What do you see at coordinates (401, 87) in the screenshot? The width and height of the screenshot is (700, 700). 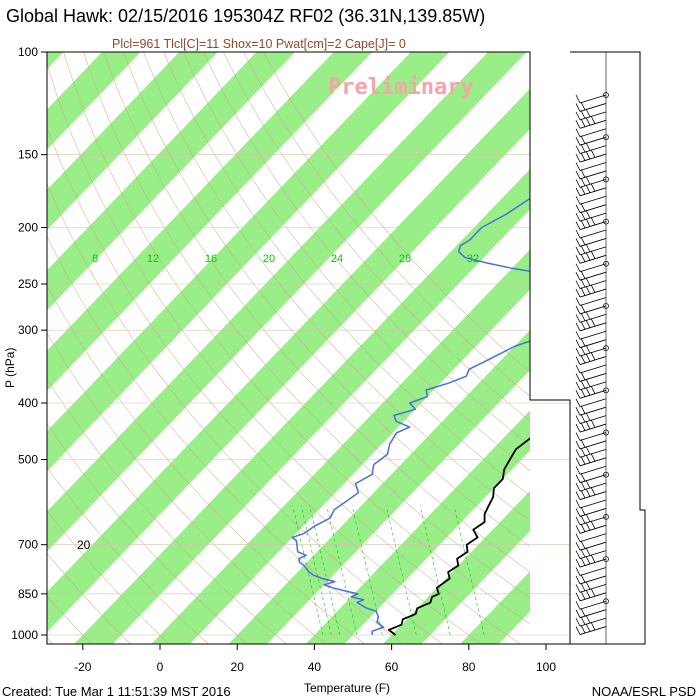 I see `preliminary-watermark: Preliminary` at bounding box center [401, 87].